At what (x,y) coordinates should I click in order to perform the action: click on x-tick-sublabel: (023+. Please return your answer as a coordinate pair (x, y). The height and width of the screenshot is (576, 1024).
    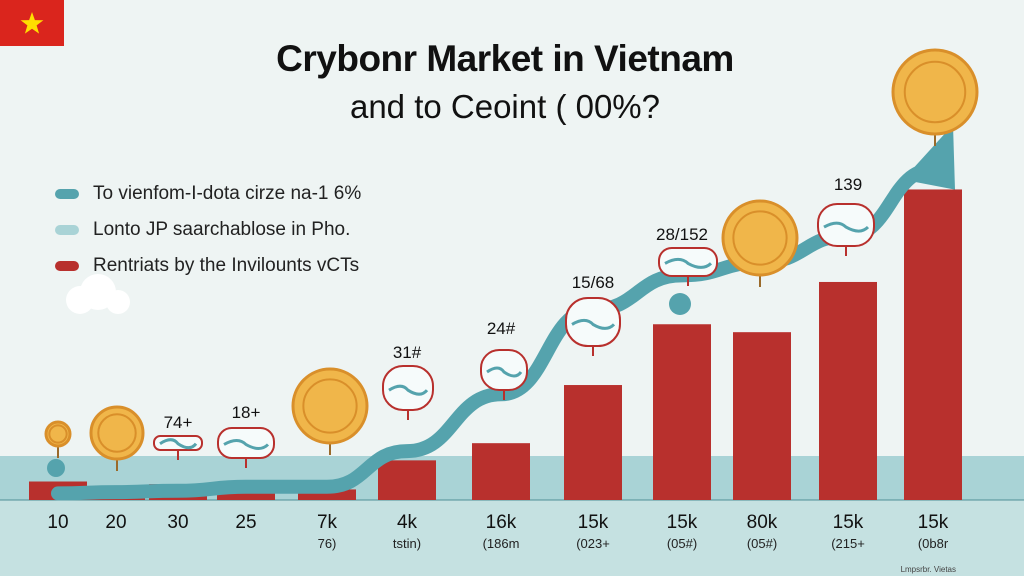
    Looking at the image, I should click on (593, 543).